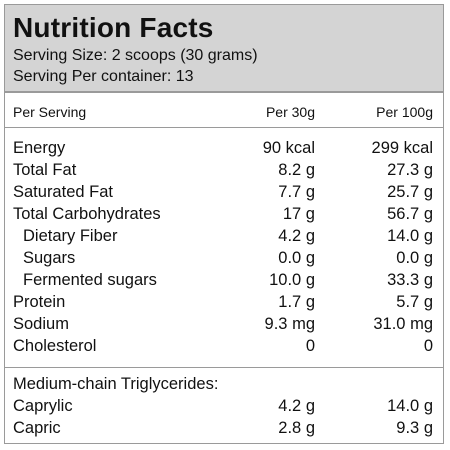  I want to click on nutrient-value-per-30g: 7.7 g, so click(296, 192).